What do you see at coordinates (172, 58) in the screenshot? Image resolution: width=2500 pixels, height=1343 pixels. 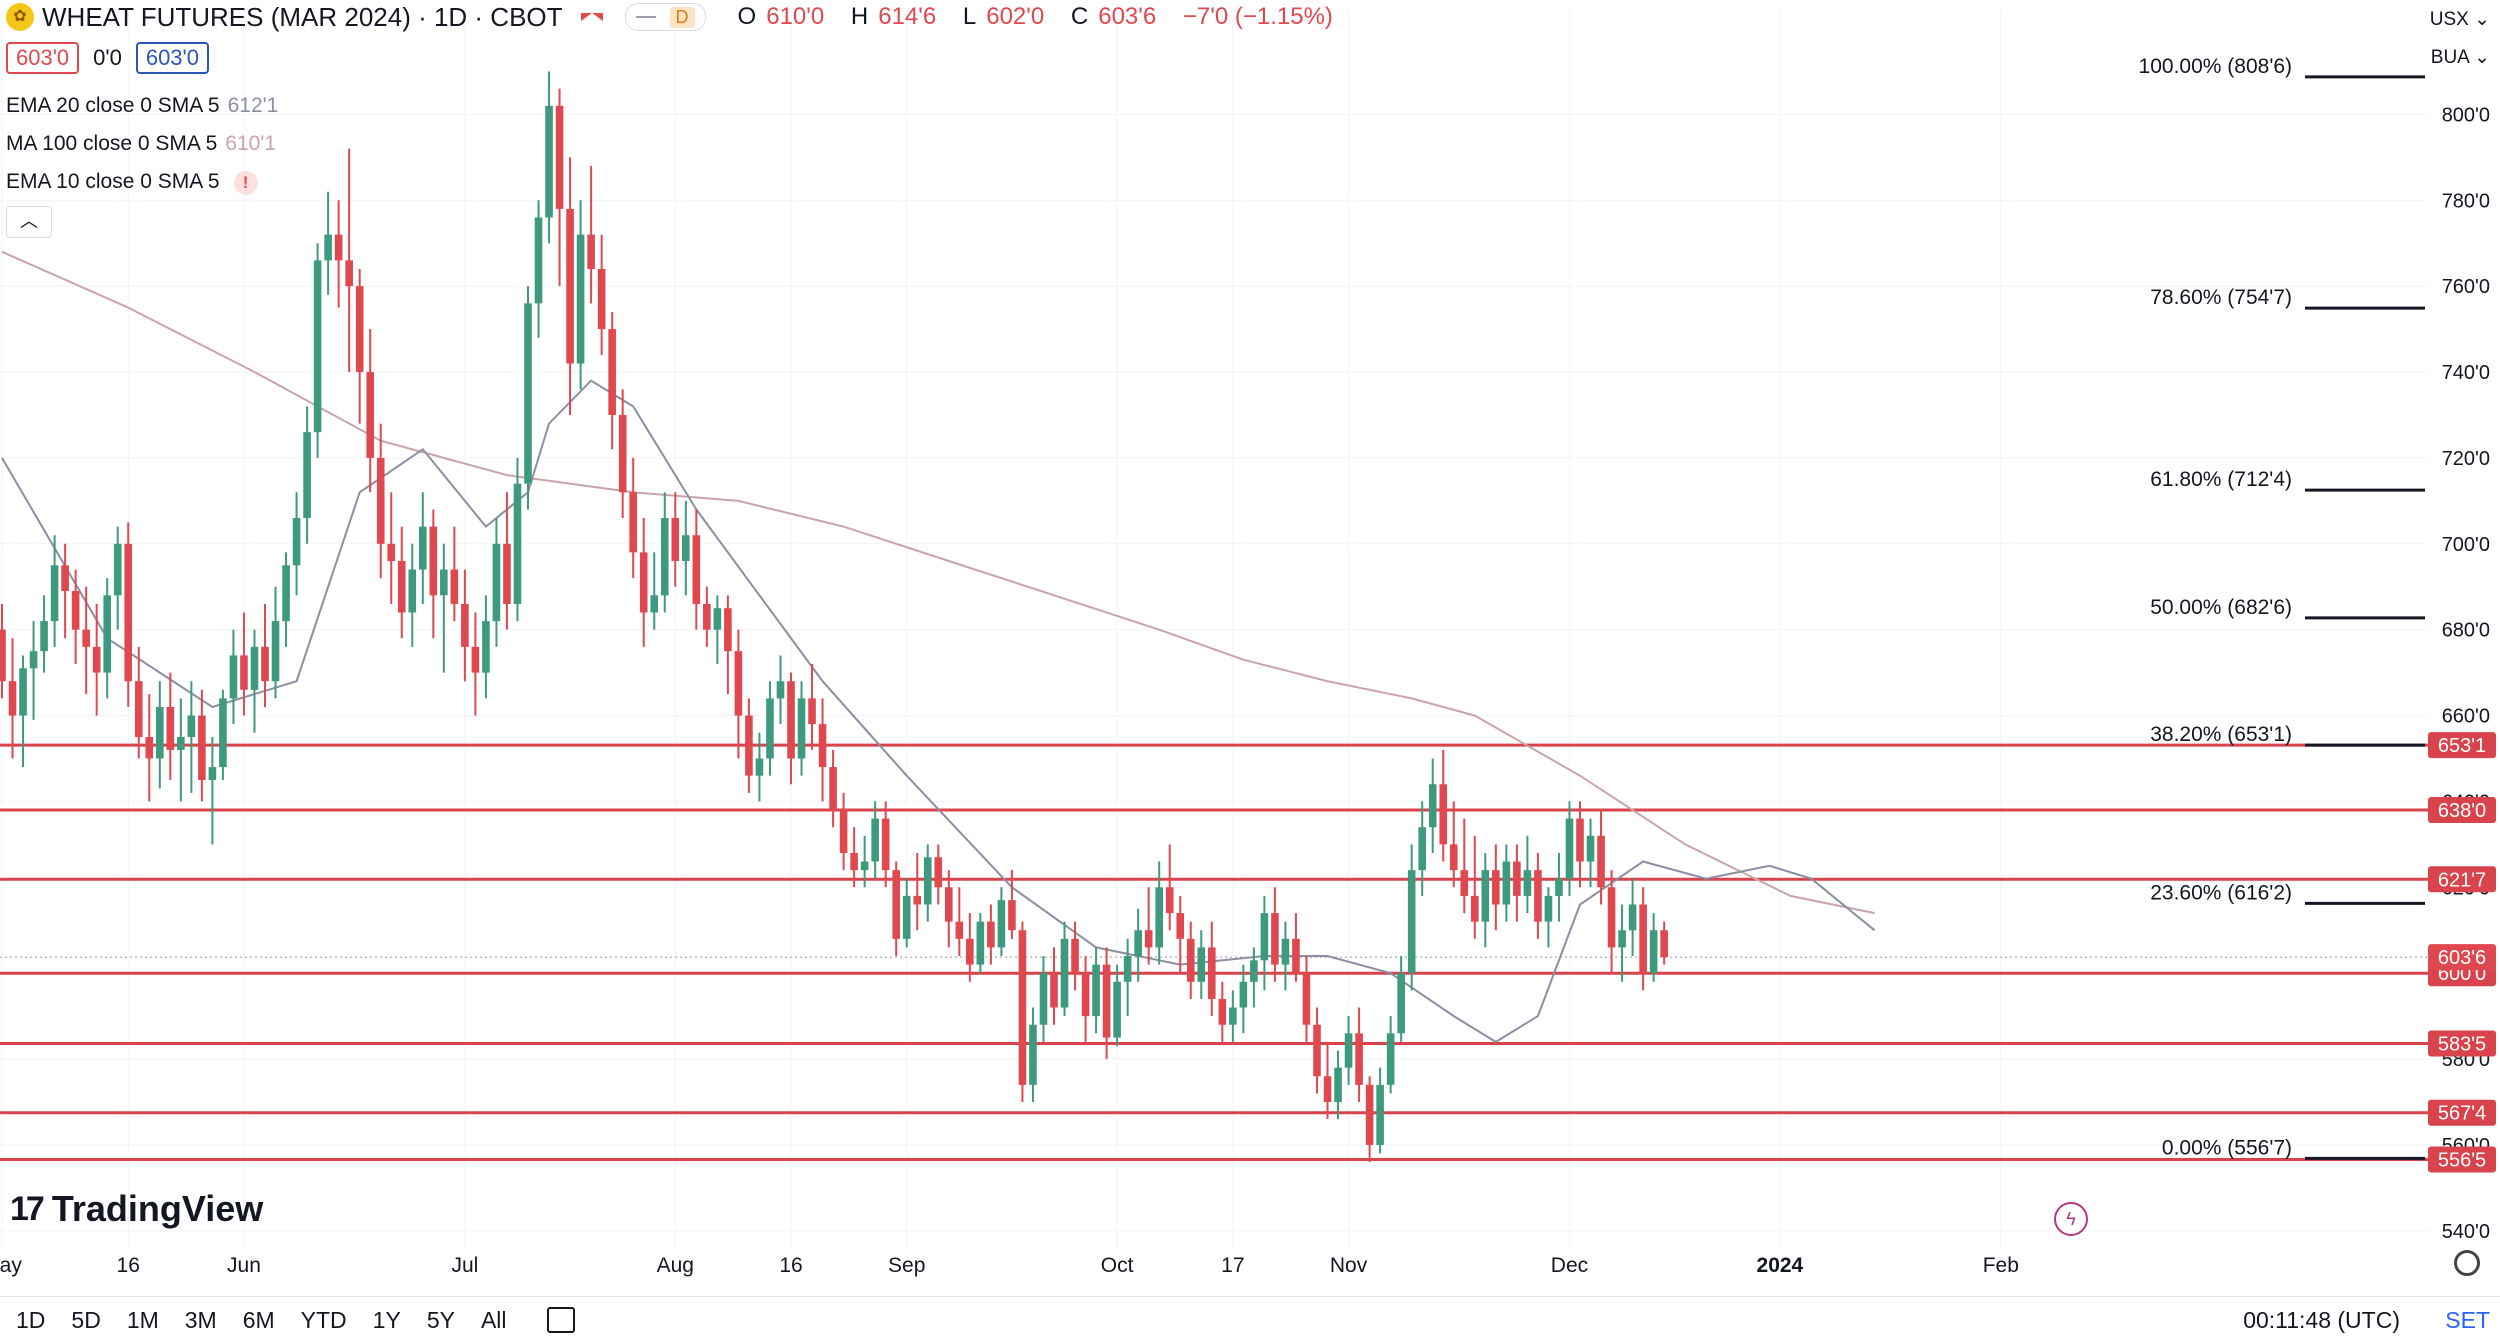 I see `buy-button: 603'0` at bounding box center [172, 58].